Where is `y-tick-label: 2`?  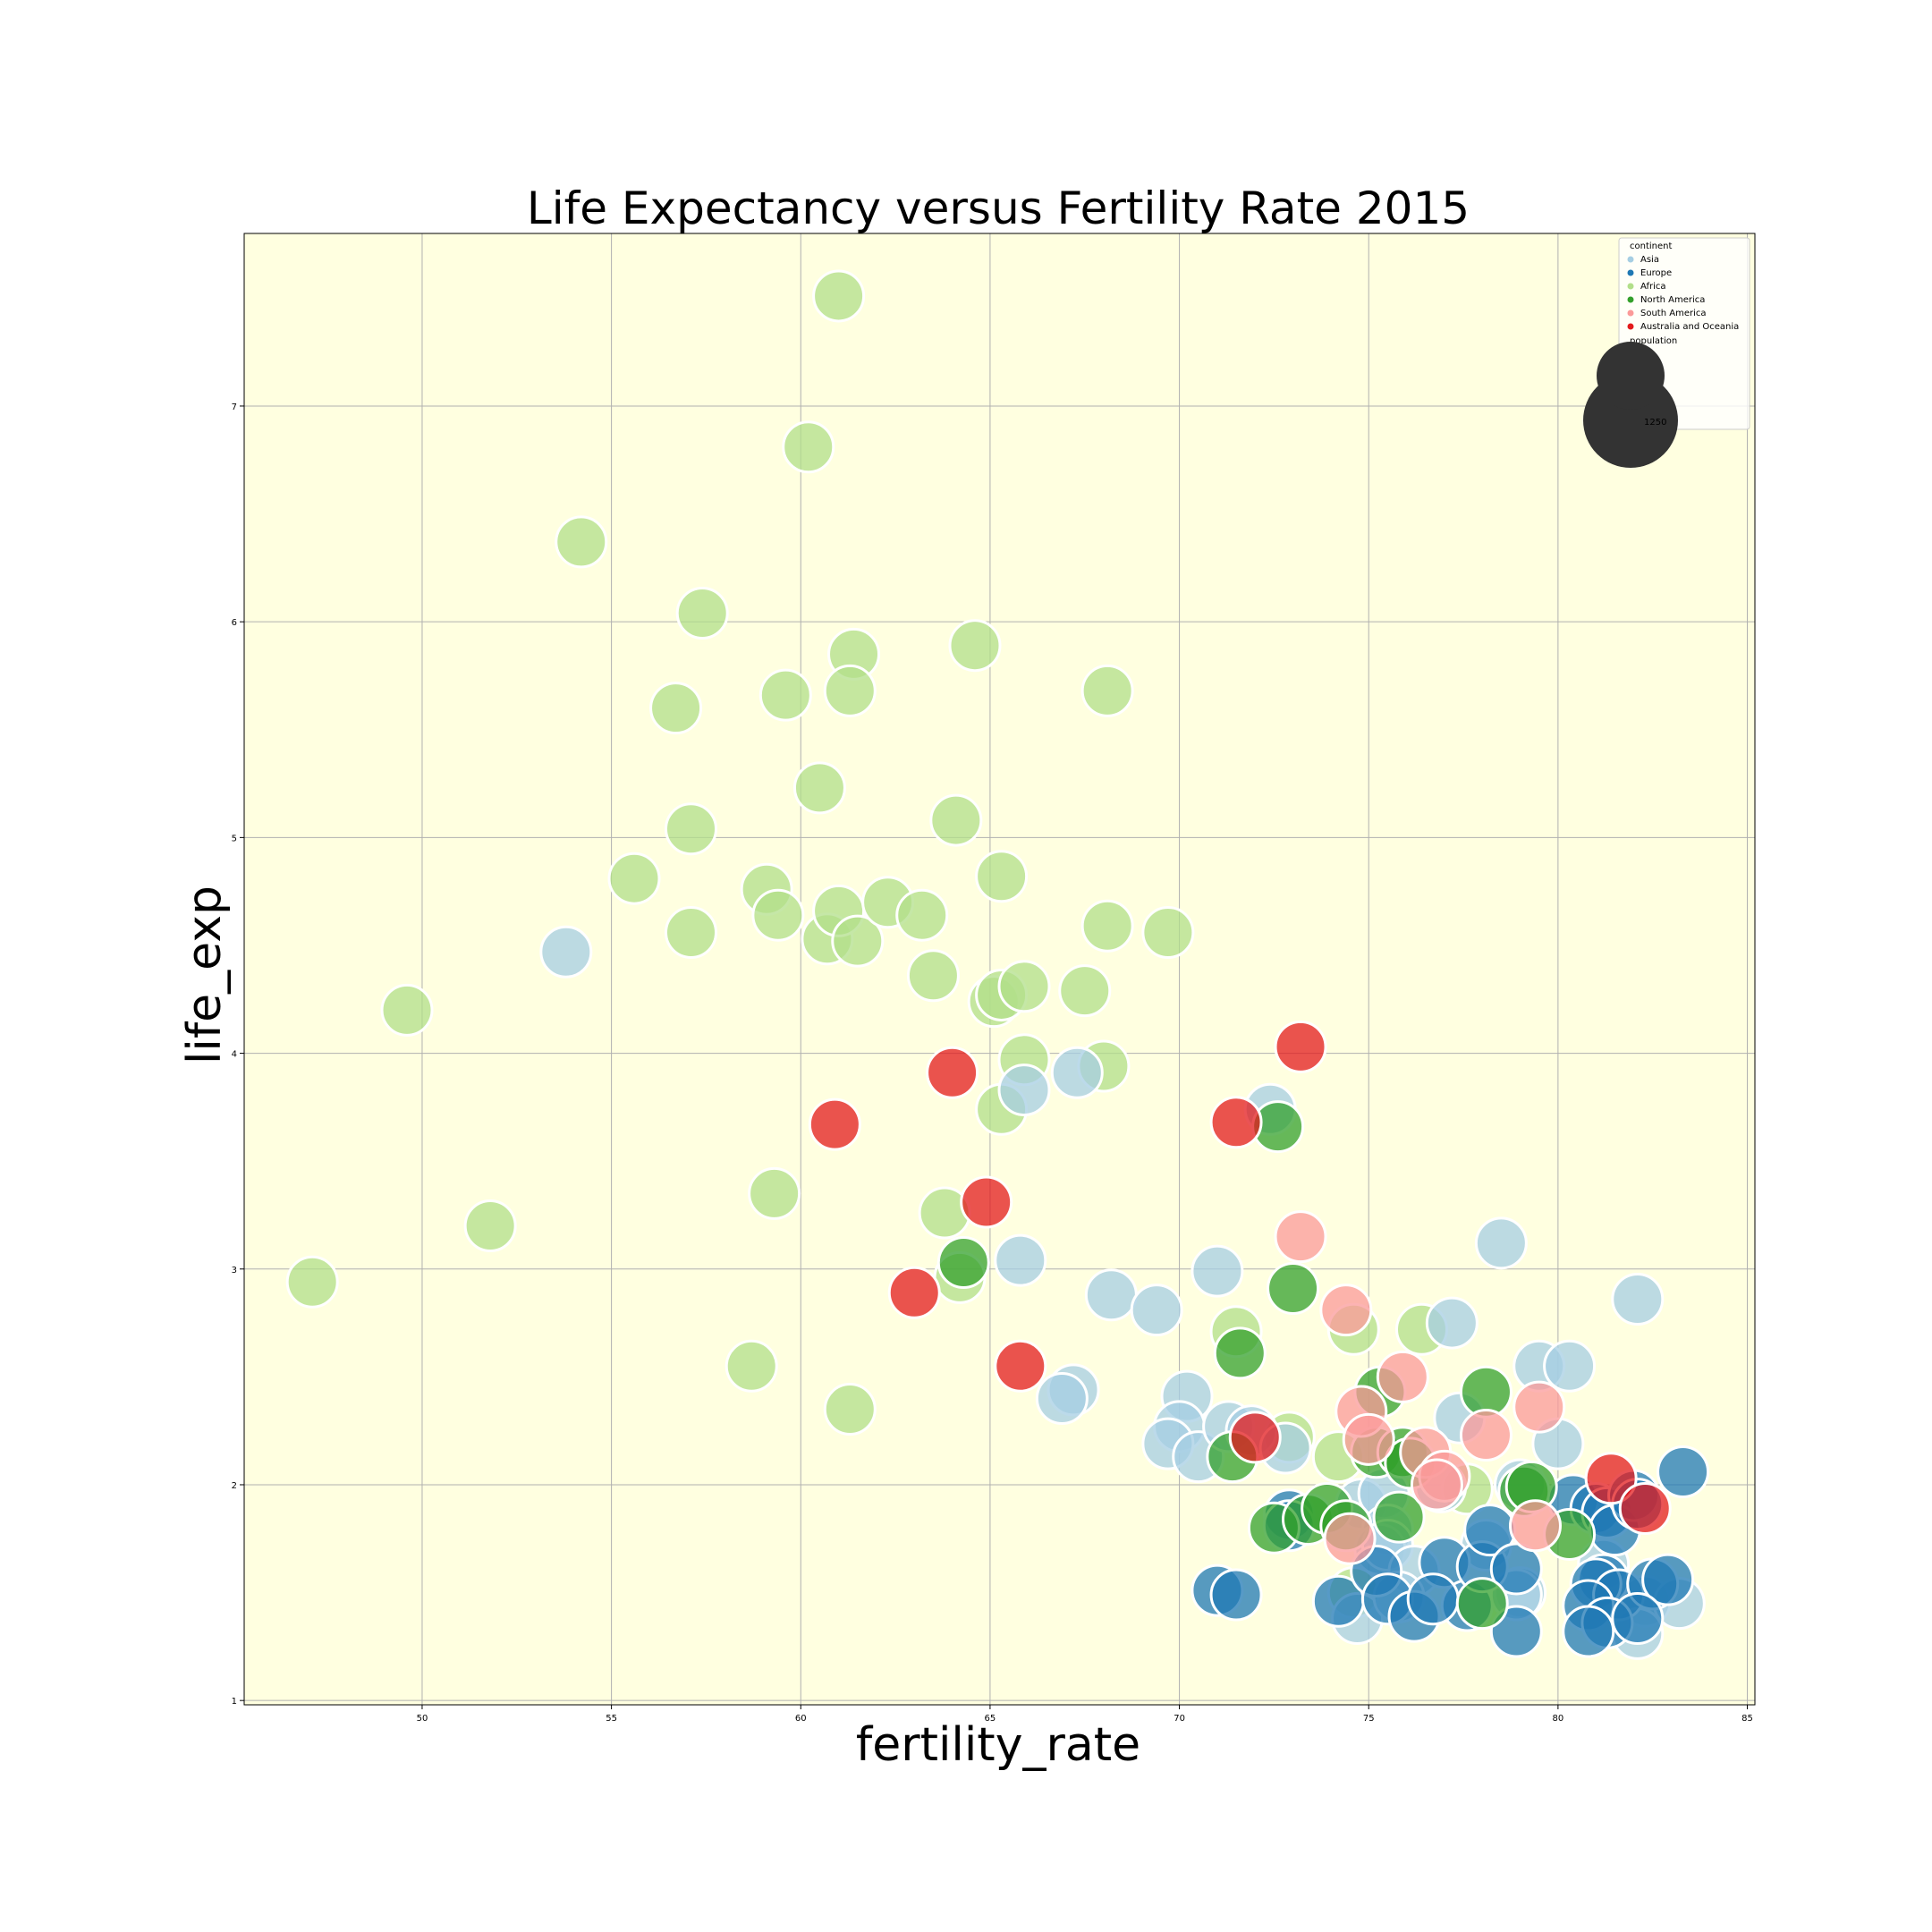
y-tick-label: 2 is located at coordinates (234, 1486).